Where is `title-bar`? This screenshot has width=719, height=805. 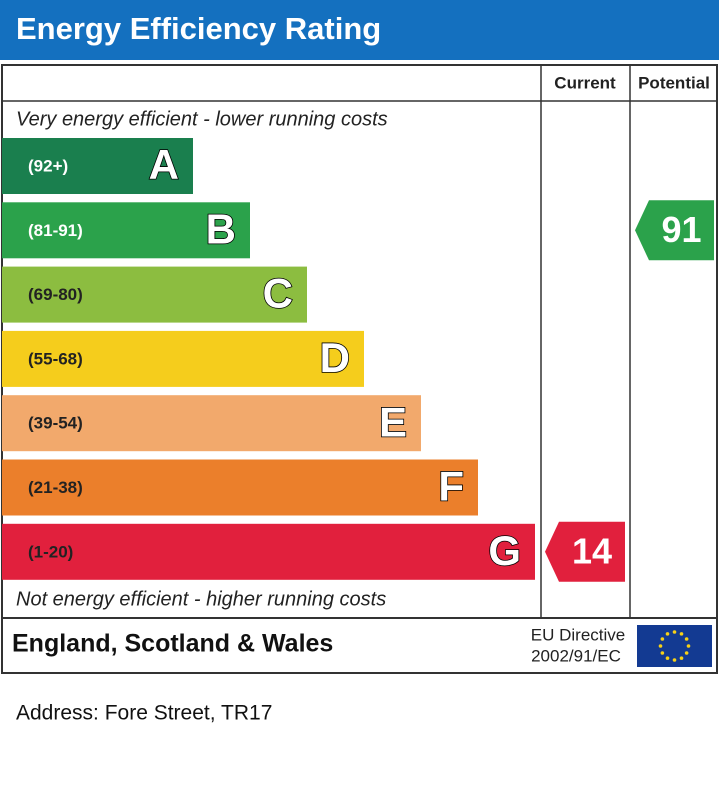 title-bar is located at coordinates (359, 30).